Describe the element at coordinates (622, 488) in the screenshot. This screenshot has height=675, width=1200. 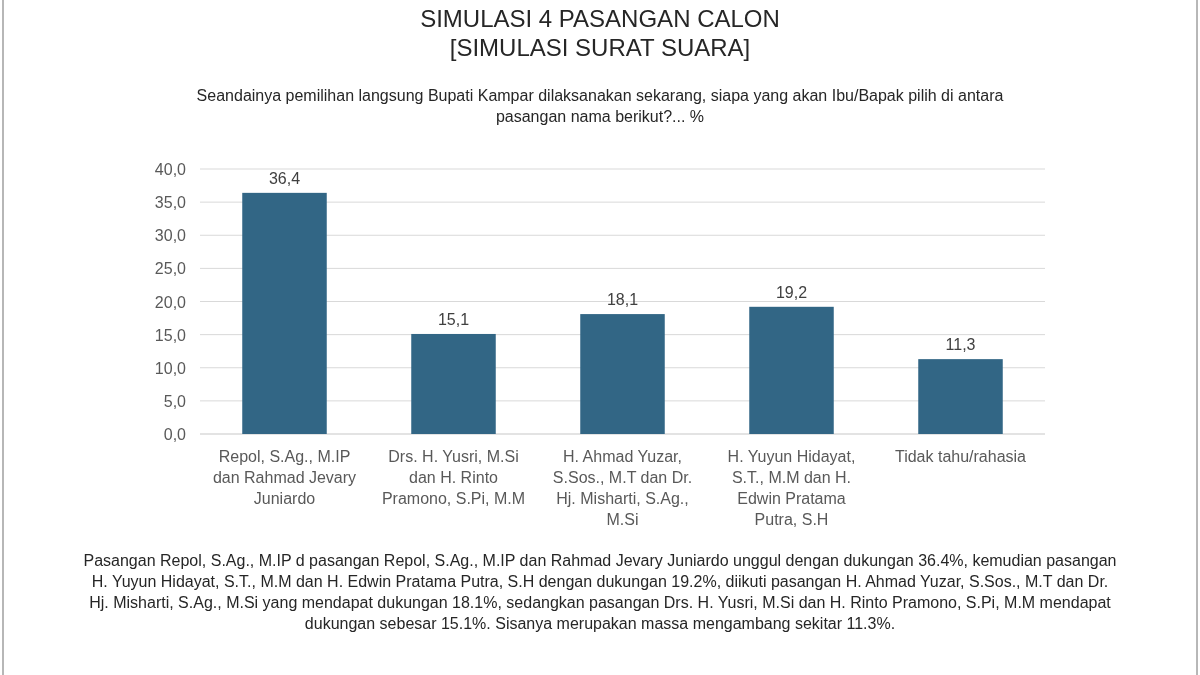
I see `x-tick-label: H. Ahmad Yuzar, S.Sos., M.T dan Dr. Hj. Misharti, S.Ag., M.Si` at that location.